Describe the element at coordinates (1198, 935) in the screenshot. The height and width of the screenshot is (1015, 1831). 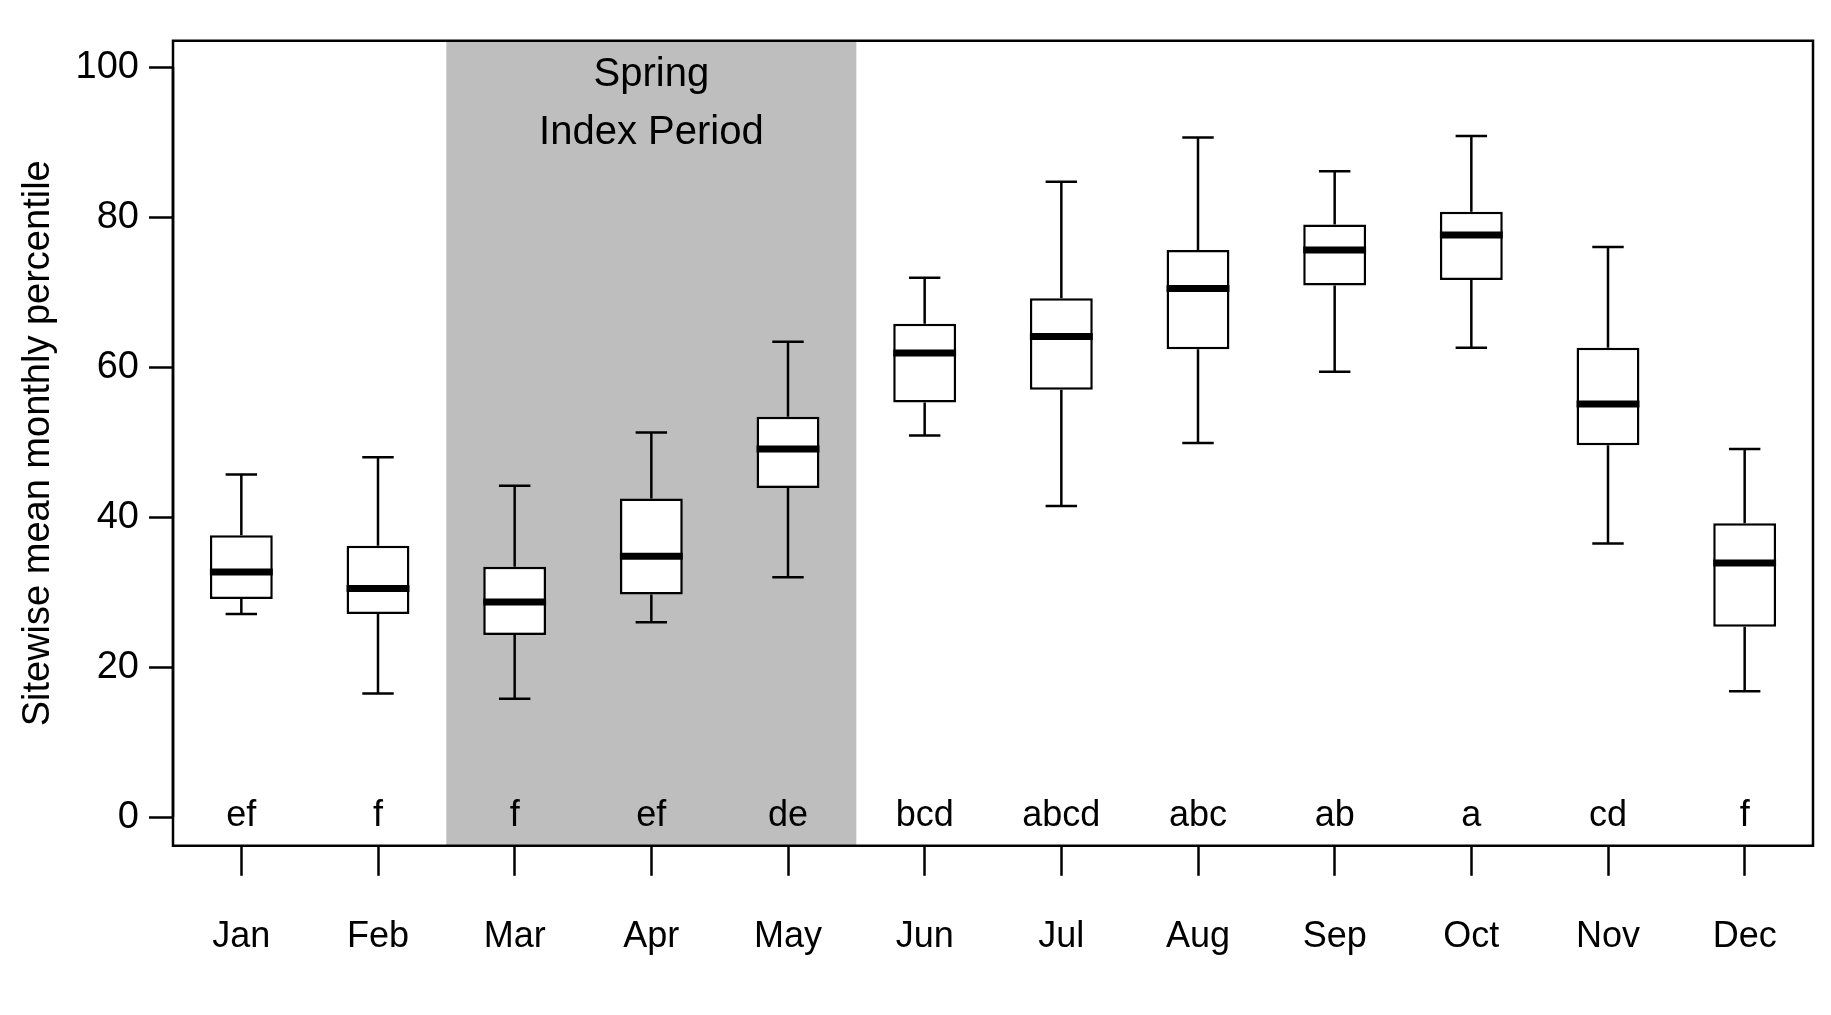
I see `x-tick-label: Aug` at that location.